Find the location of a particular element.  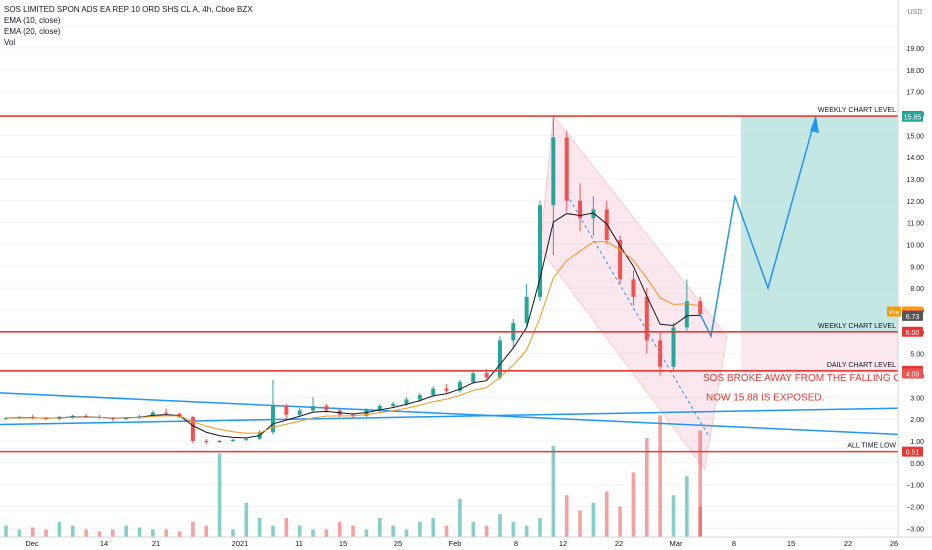

y-tick-label: −1.00 is located at coordinates (915, 486).